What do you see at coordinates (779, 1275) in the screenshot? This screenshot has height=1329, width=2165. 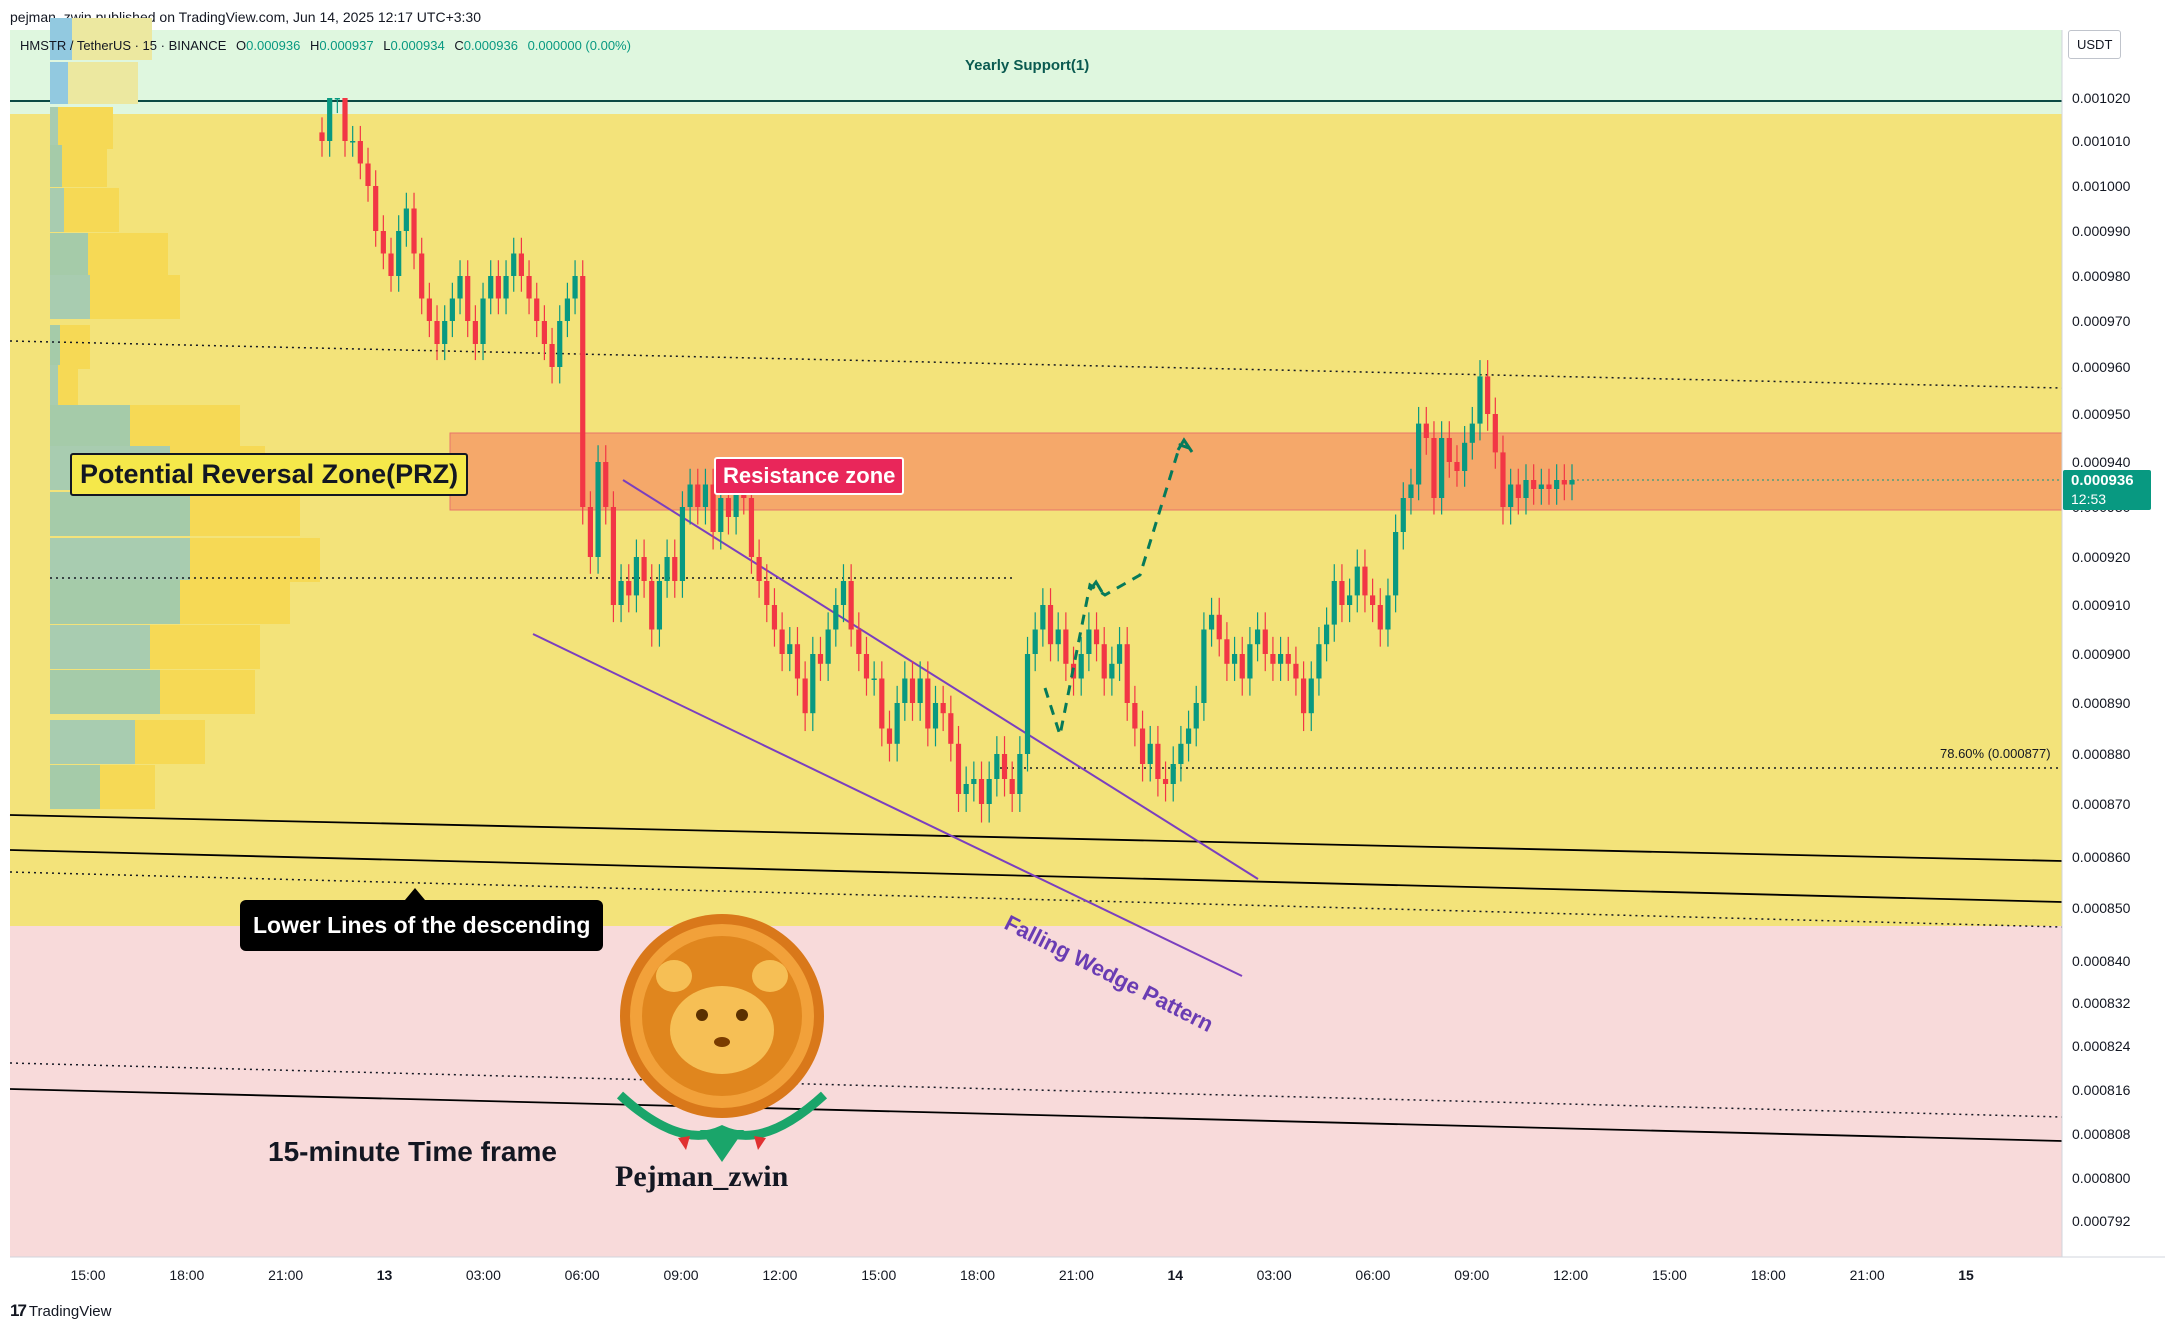 I see `time-tick-label: 12:00` at bounding box center [779, 1275].